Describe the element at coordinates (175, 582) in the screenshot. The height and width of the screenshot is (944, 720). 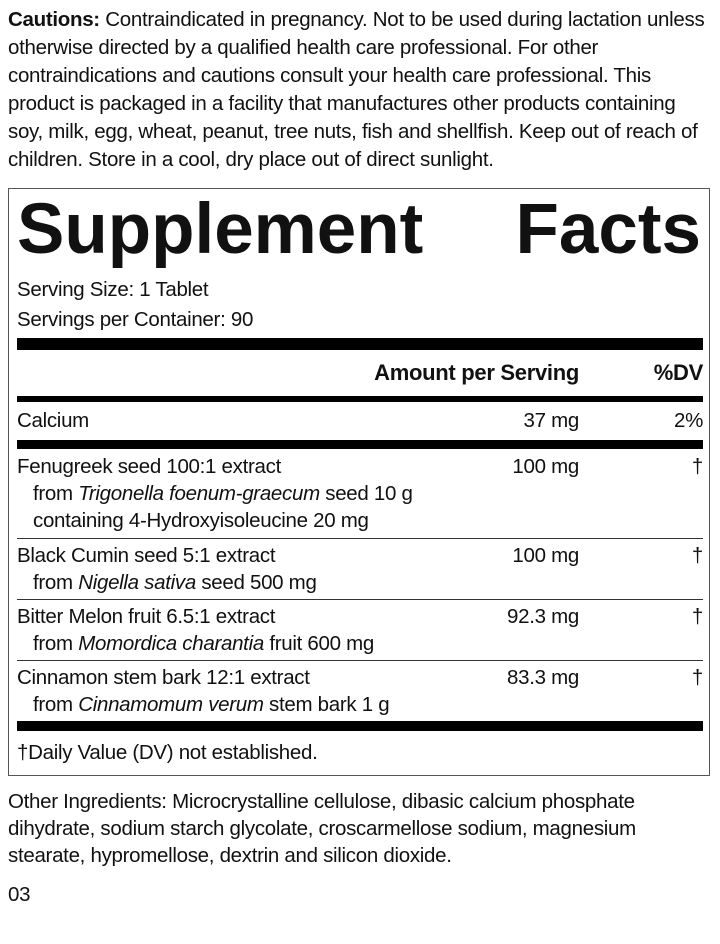
I see `ingredient-source: from Nigella sativa seed 500 mg` at that location.